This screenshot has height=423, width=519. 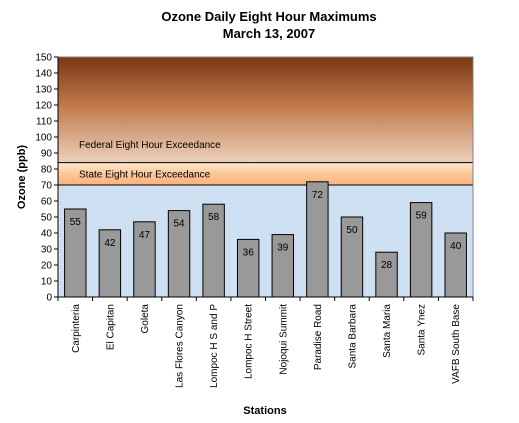 What do you see at coordinates (76, 328) in the screenshot?
I see `x-tick-label: Carpinteria` at bounding box center [76, 328].